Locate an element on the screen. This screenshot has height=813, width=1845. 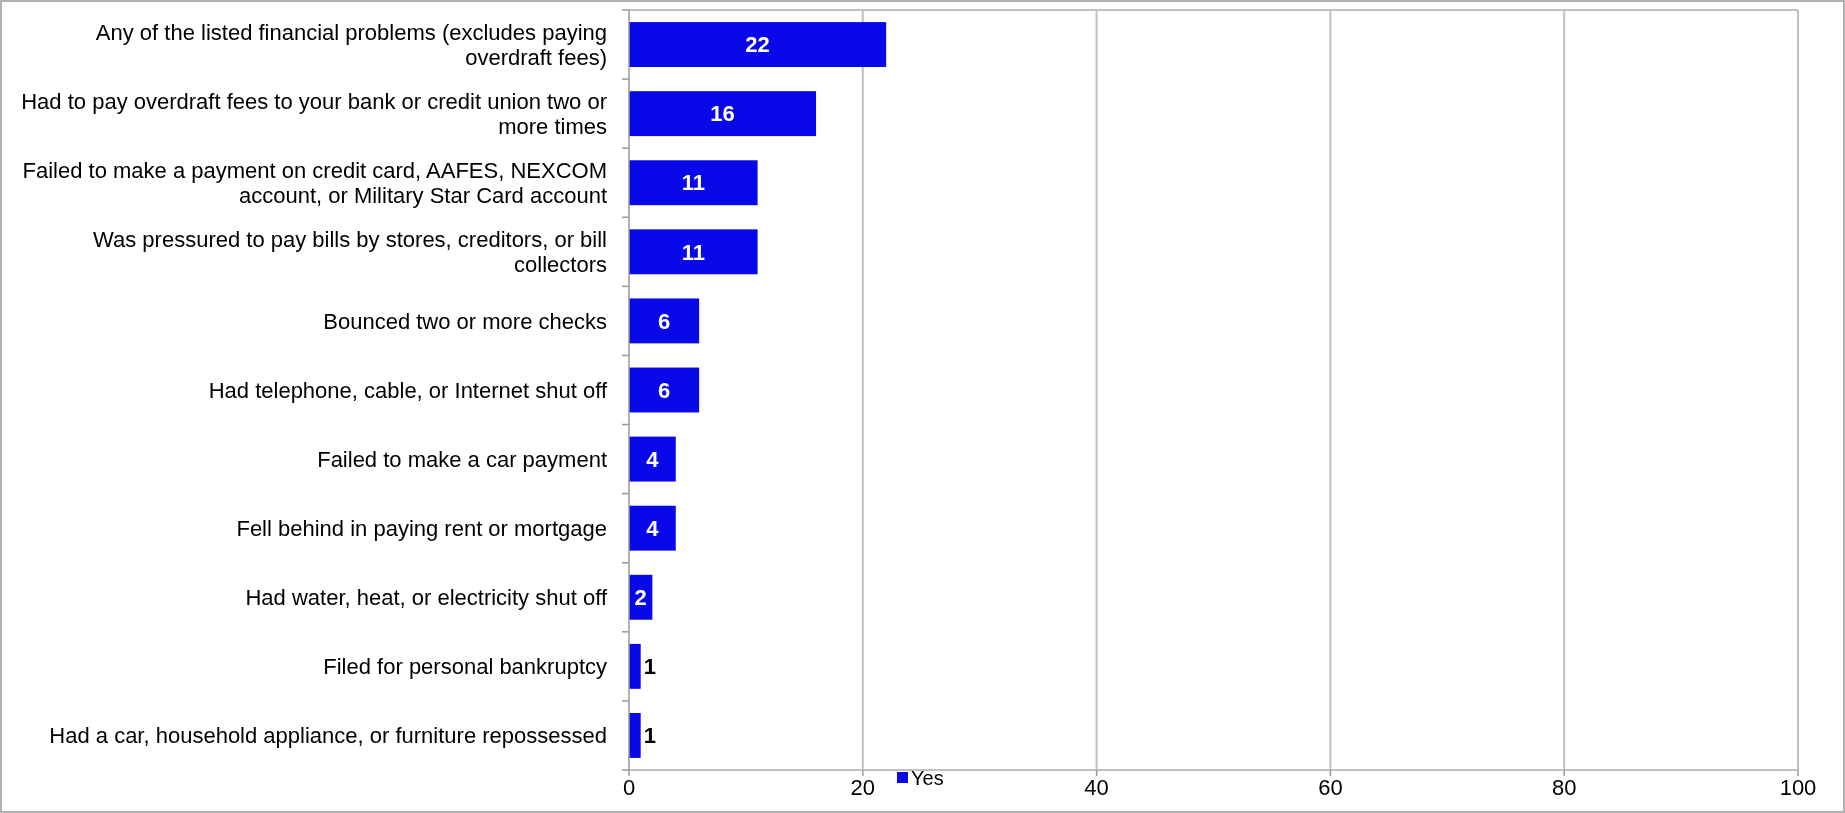
y-tick-label: Was pressured to pay bills by stores, creditors, or bill collectors is located at coordinates (350, 252).